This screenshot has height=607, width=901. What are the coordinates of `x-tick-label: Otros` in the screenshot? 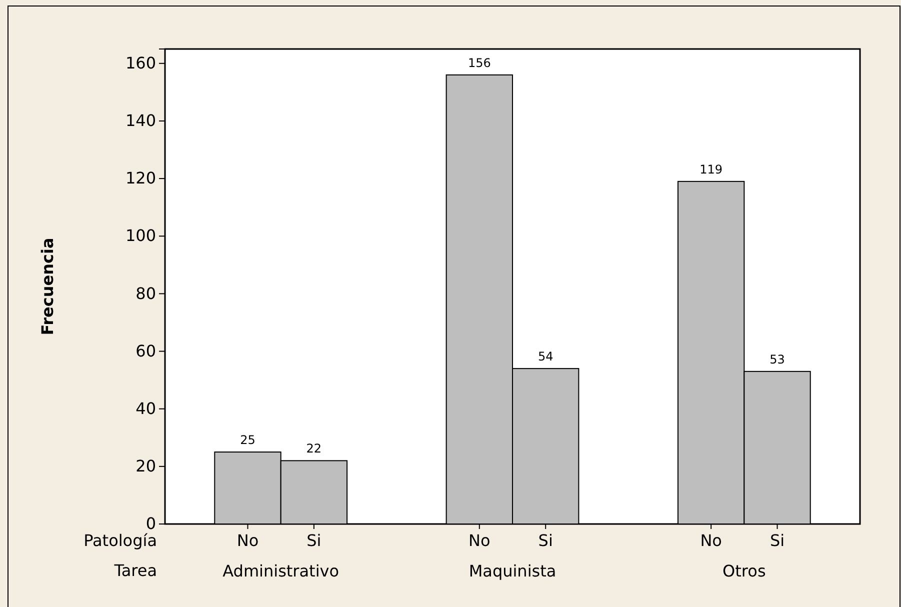 It's located at (744, 570).